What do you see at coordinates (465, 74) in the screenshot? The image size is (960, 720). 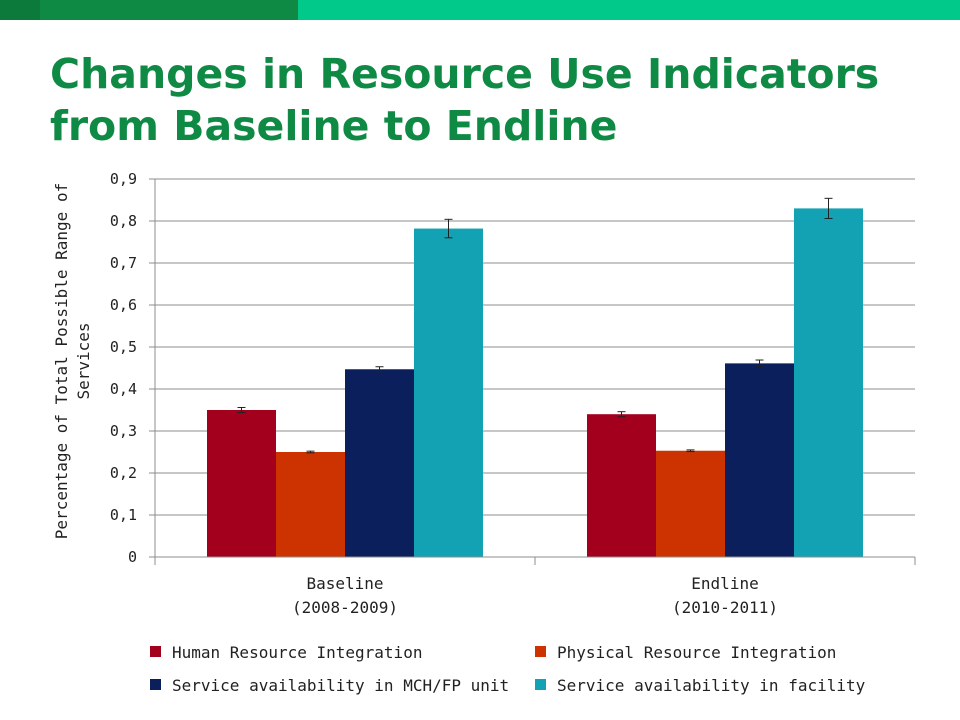 I see `slide-title-line-1: Changes in Resource Use Indicators` at bounding box center [465, 74].